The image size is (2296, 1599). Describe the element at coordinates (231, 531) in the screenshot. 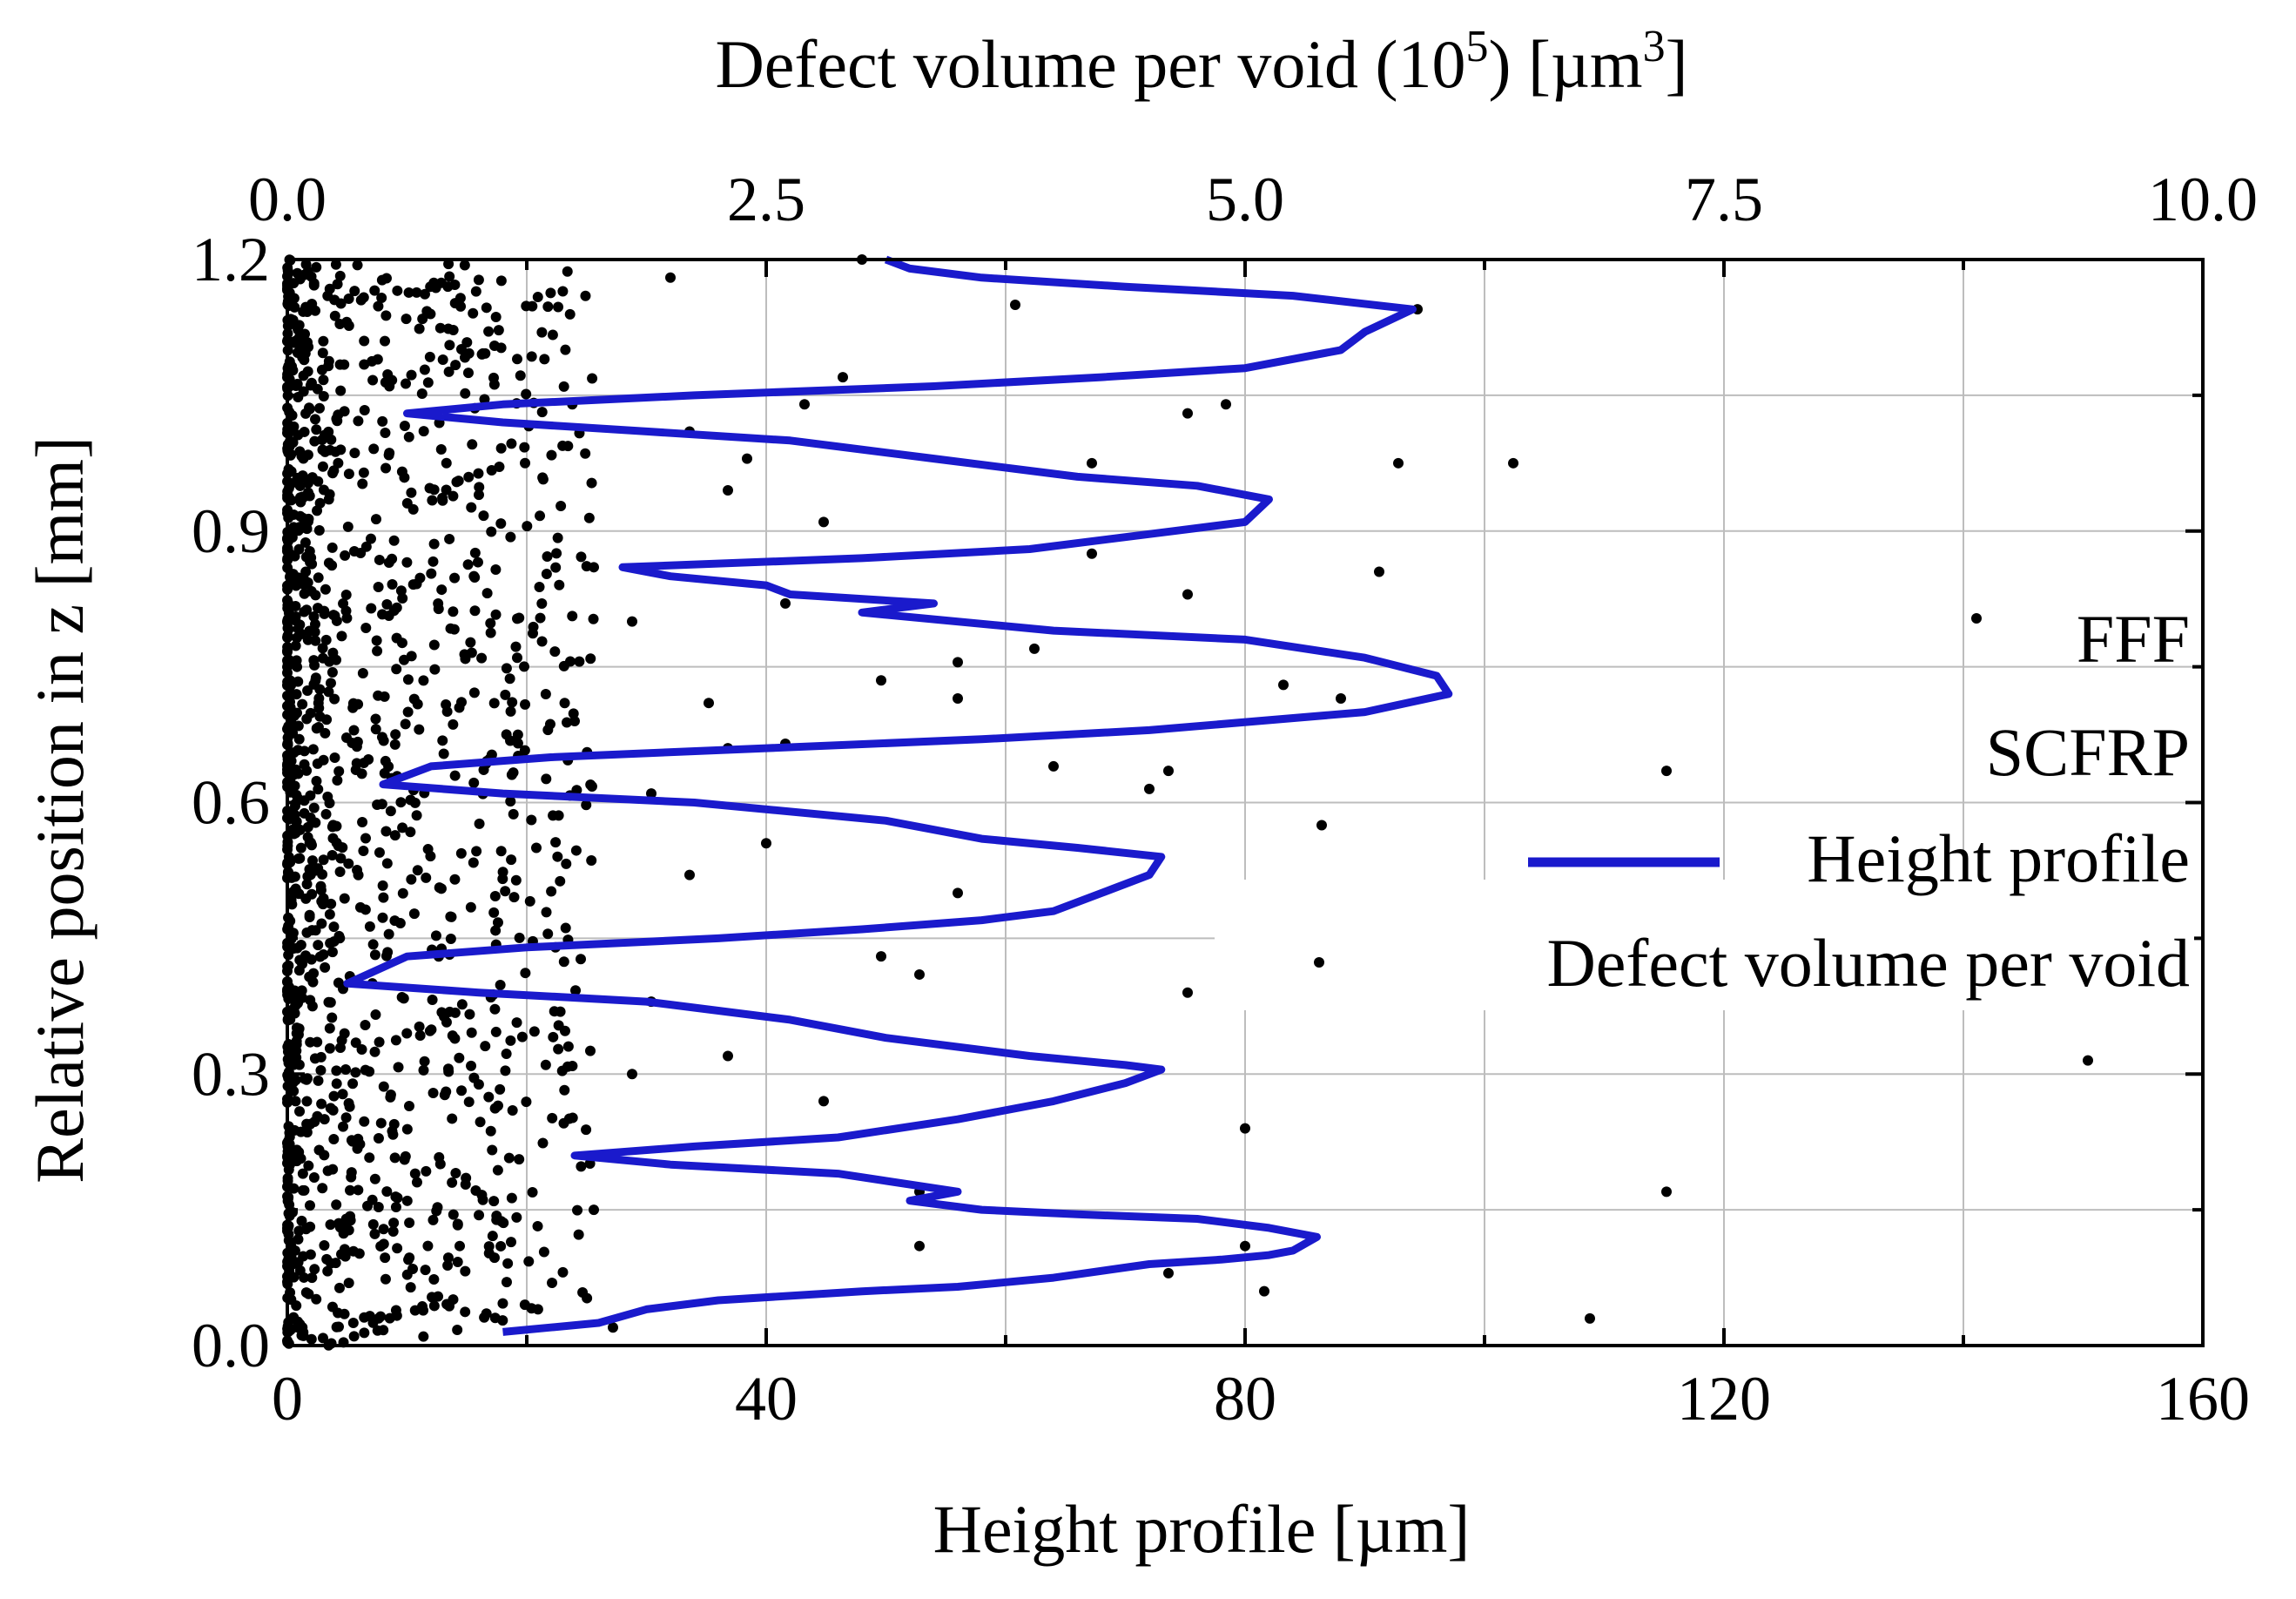

I see `tick-label-left: 0.9` at that location.